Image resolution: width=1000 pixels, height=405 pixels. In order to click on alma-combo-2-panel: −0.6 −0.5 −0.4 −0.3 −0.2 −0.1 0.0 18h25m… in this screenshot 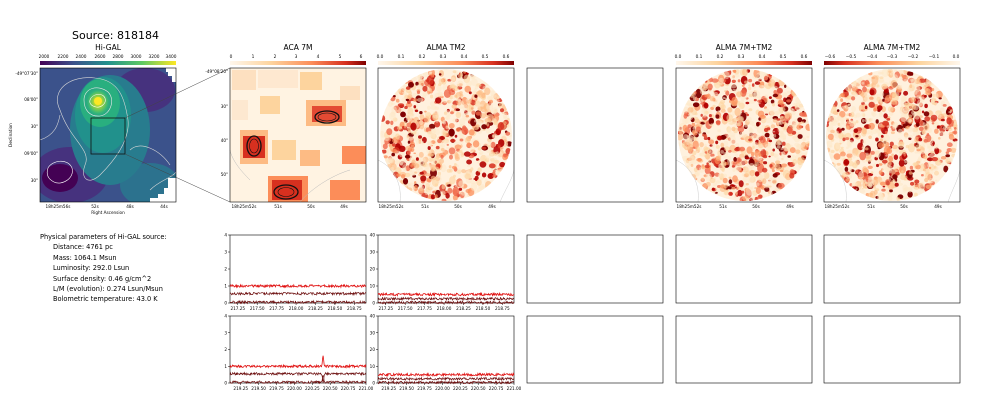, I will do `click(892, 131)`.